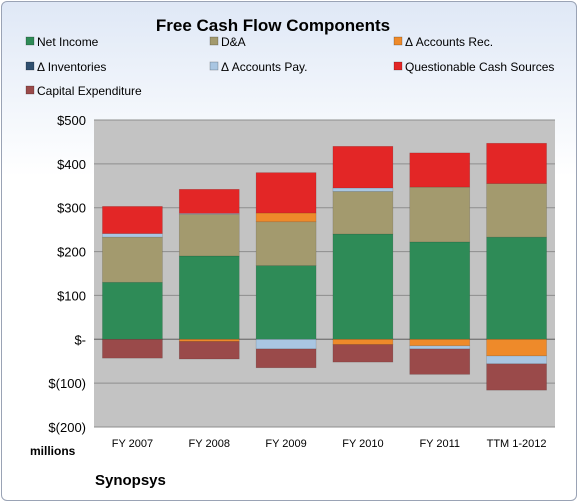  I want to click on y-tick-label: $(200), so click(67, 427).